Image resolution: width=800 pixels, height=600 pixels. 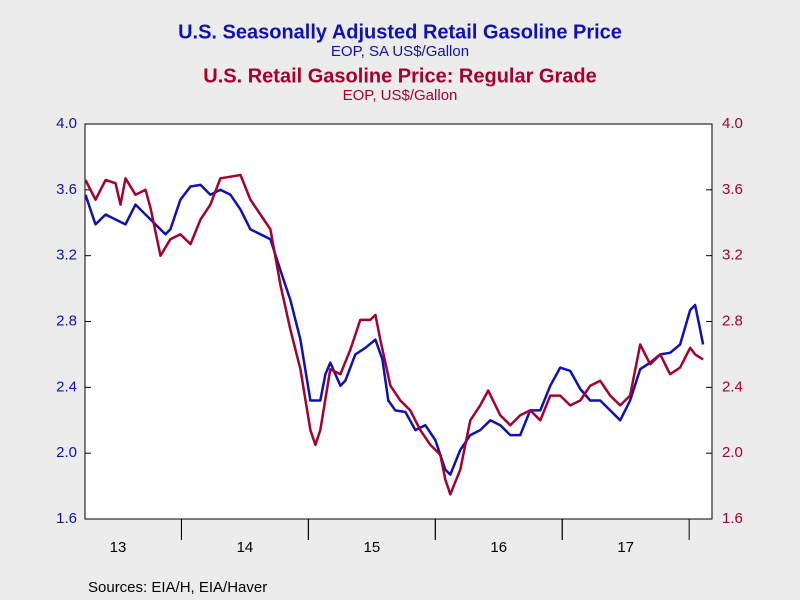 I want to click on y-tick-label: 4.0, so click(x=66, y=123).